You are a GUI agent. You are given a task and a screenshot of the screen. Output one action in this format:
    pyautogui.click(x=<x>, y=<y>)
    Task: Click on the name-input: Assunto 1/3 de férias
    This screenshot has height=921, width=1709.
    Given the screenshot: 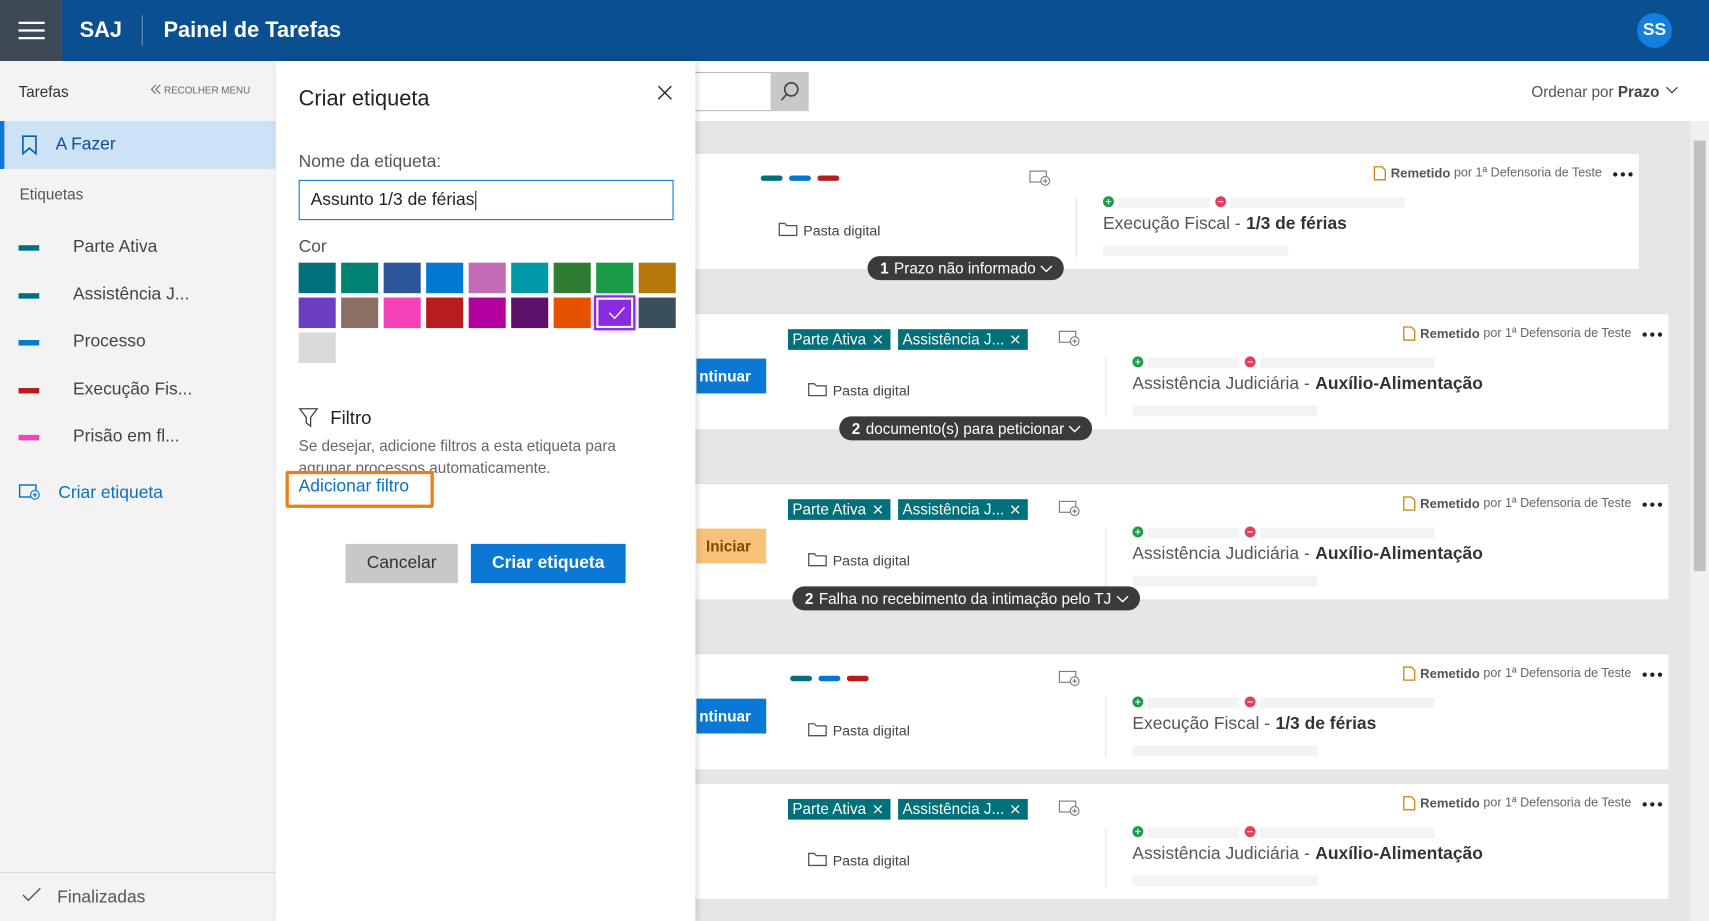 What is the action you would take?
    pyautogui.click(x=486, y=200)
    